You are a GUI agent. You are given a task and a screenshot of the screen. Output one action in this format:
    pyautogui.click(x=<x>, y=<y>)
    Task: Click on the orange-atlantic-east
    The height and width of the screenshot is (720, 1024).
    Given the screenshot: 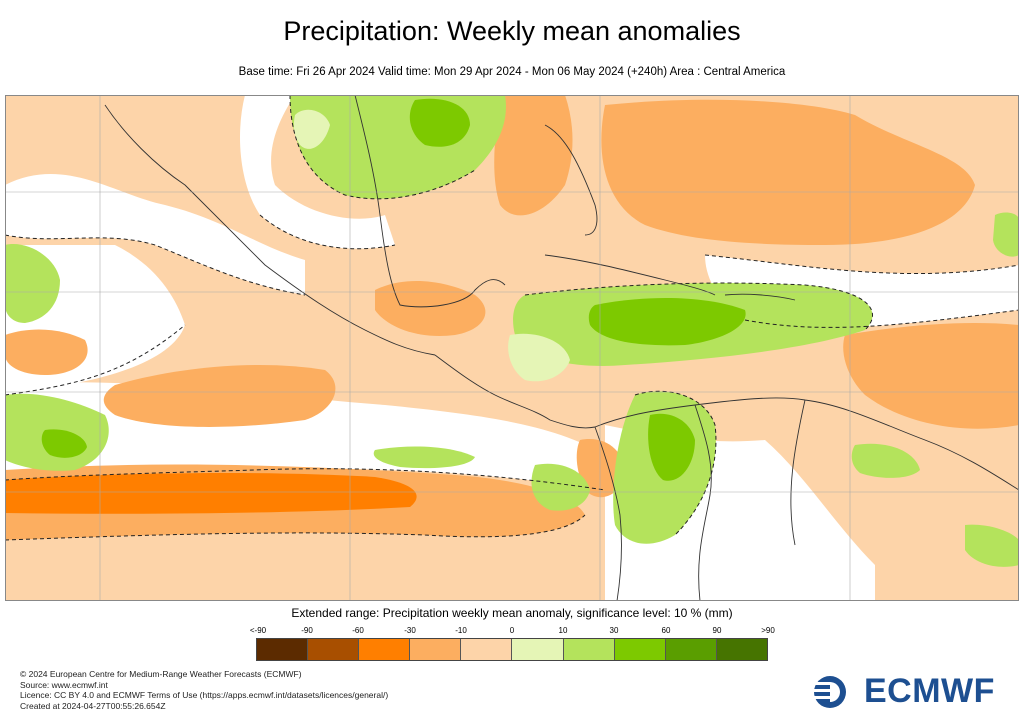 What is the action you would take?
    pyautogui.click(x=931, y=376)
    